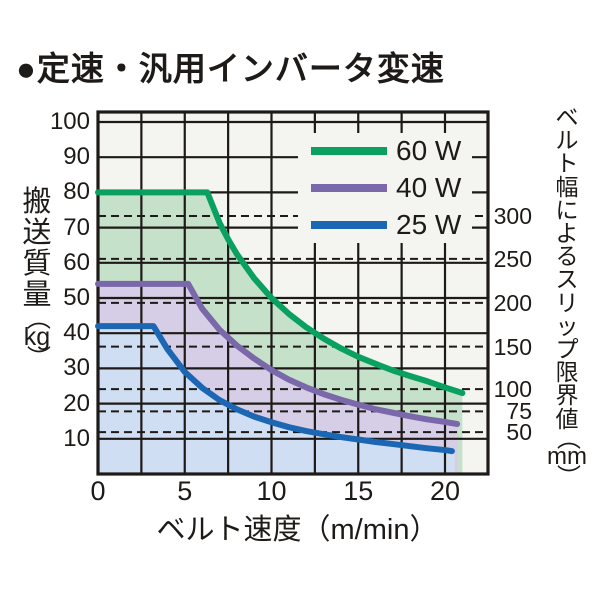 The height and width of the screenshot is (600, 600). Describe the element at coordinates (230, 68) in the screenshot. I see `page-title: ●定速・汎用インバータ変速` at that location.